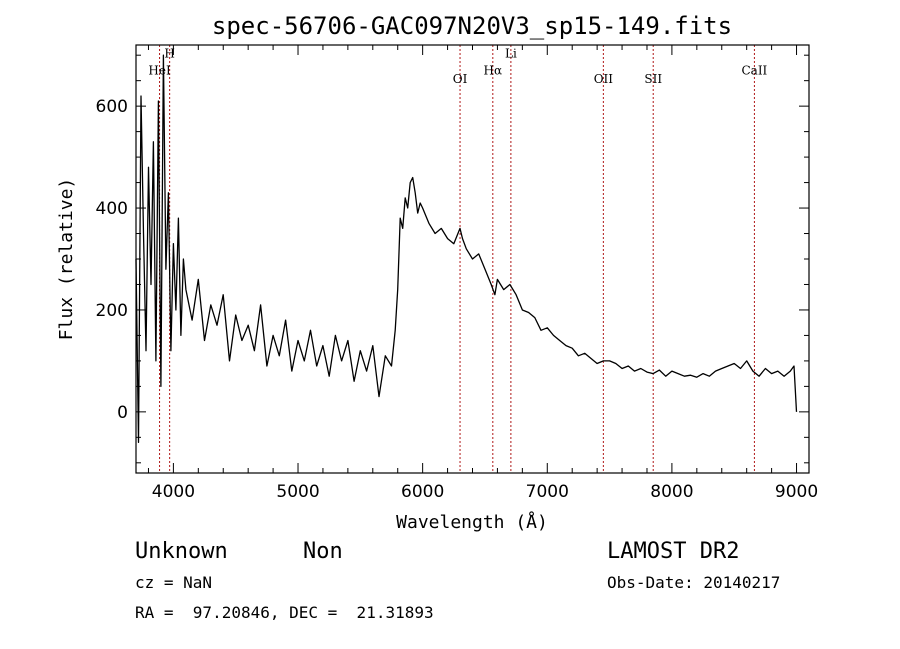 The image size is (900, 649). What do you see at coordinates (422, 492) in the screenshot?
I see `x-tick-label: 6000` at bounding box center [422, 492].